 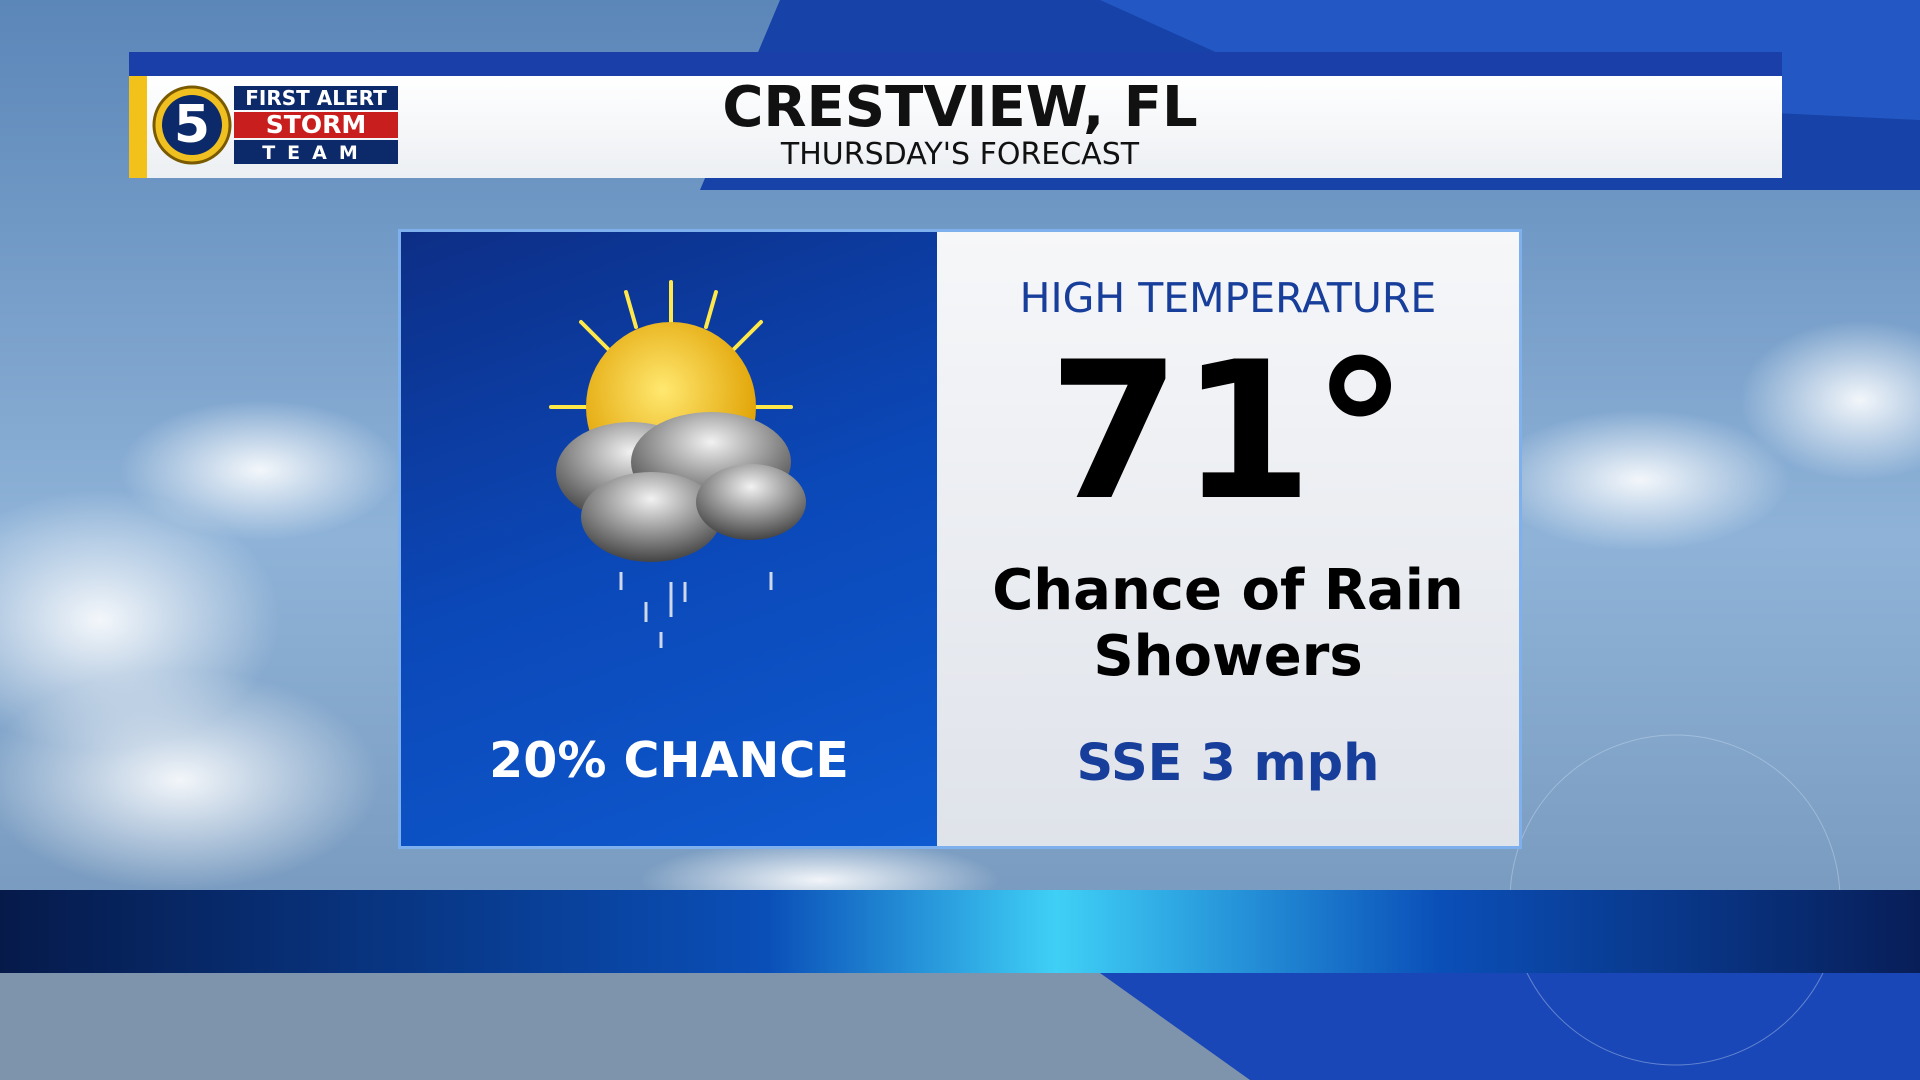 I want to click on high-label: HIGH TEMPERATURE, so click(x=1228, y=298).